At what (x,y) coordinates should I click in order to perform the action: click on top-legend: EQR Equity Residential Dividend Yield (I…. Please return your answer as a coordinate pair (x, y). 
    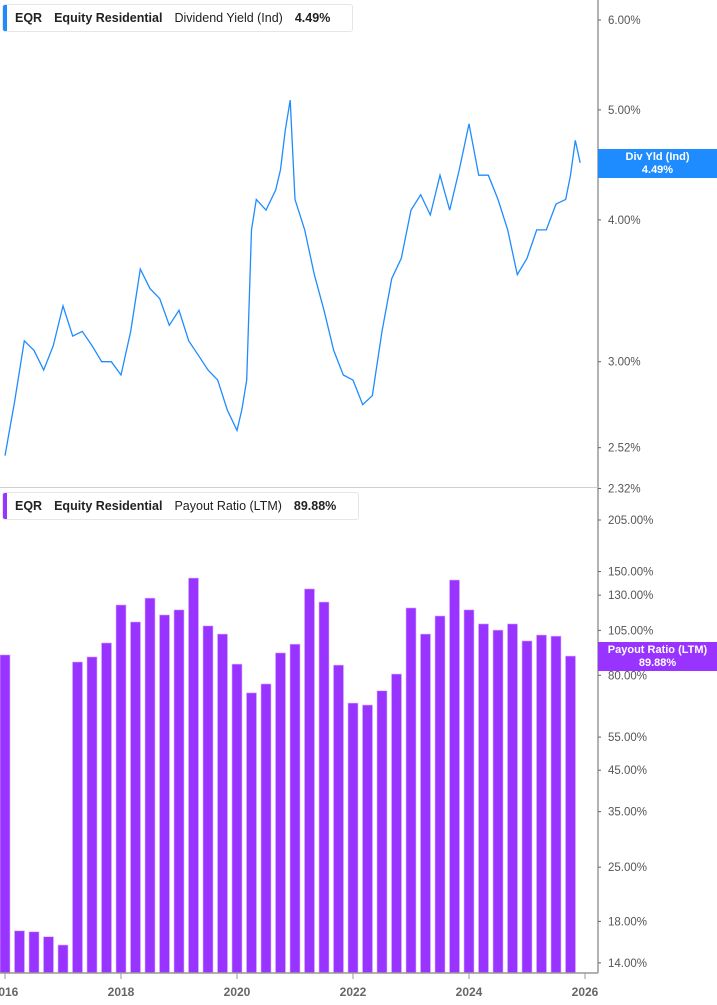
    Looking at the image, I should click on (178, 18).